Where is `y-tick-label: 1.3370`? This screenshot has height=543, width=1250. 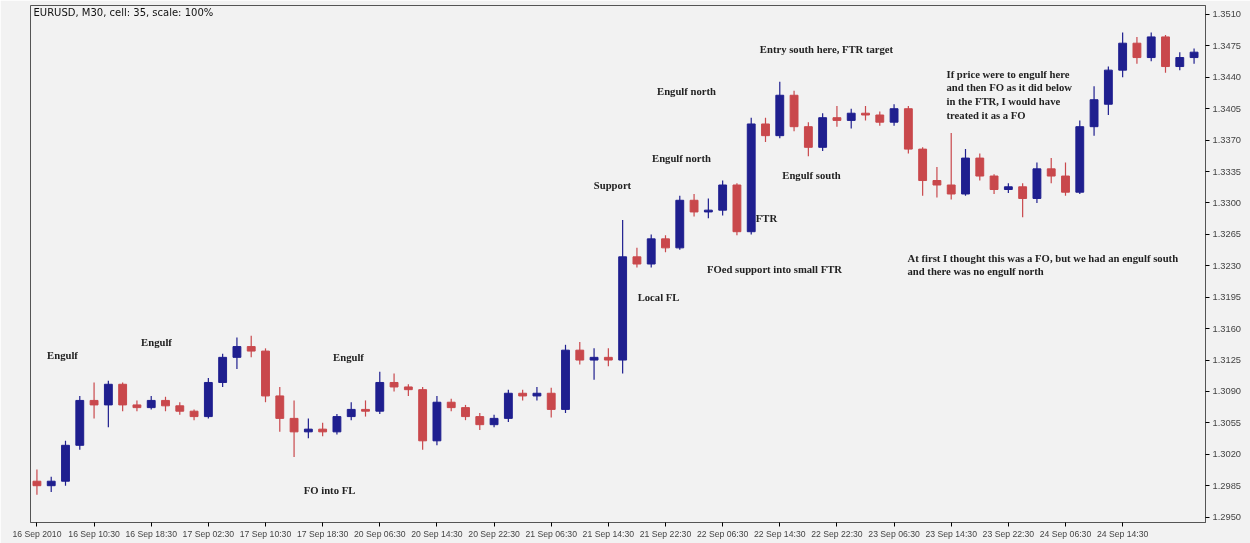
y-tick-label: 1.3370 is located at coordinates (1227, 140).